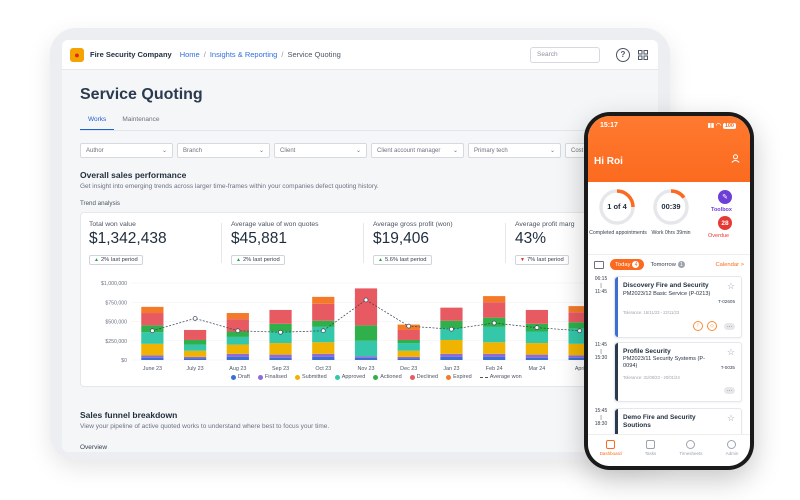 This screenshot has height=500, width=800. What do you see at coordinates (119, 260) in the screenshot?
I see `kpi-change-text: 2% last period` at bounding box center [119, 260].